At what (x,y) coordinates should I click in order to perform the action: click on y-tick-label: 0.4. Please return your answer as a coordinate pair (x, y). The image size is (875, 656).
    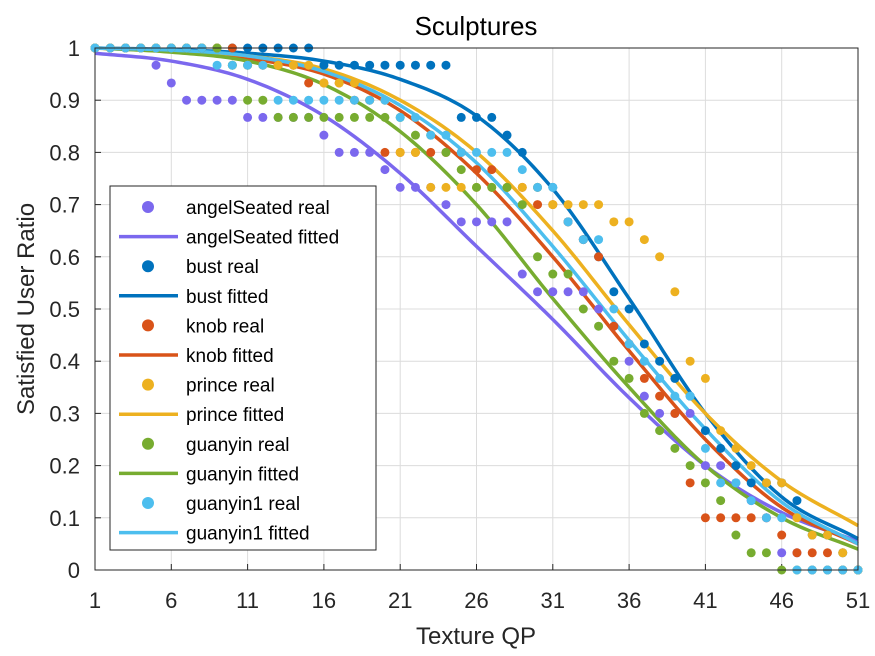
    Looking at the image, I should click on (64, 361).